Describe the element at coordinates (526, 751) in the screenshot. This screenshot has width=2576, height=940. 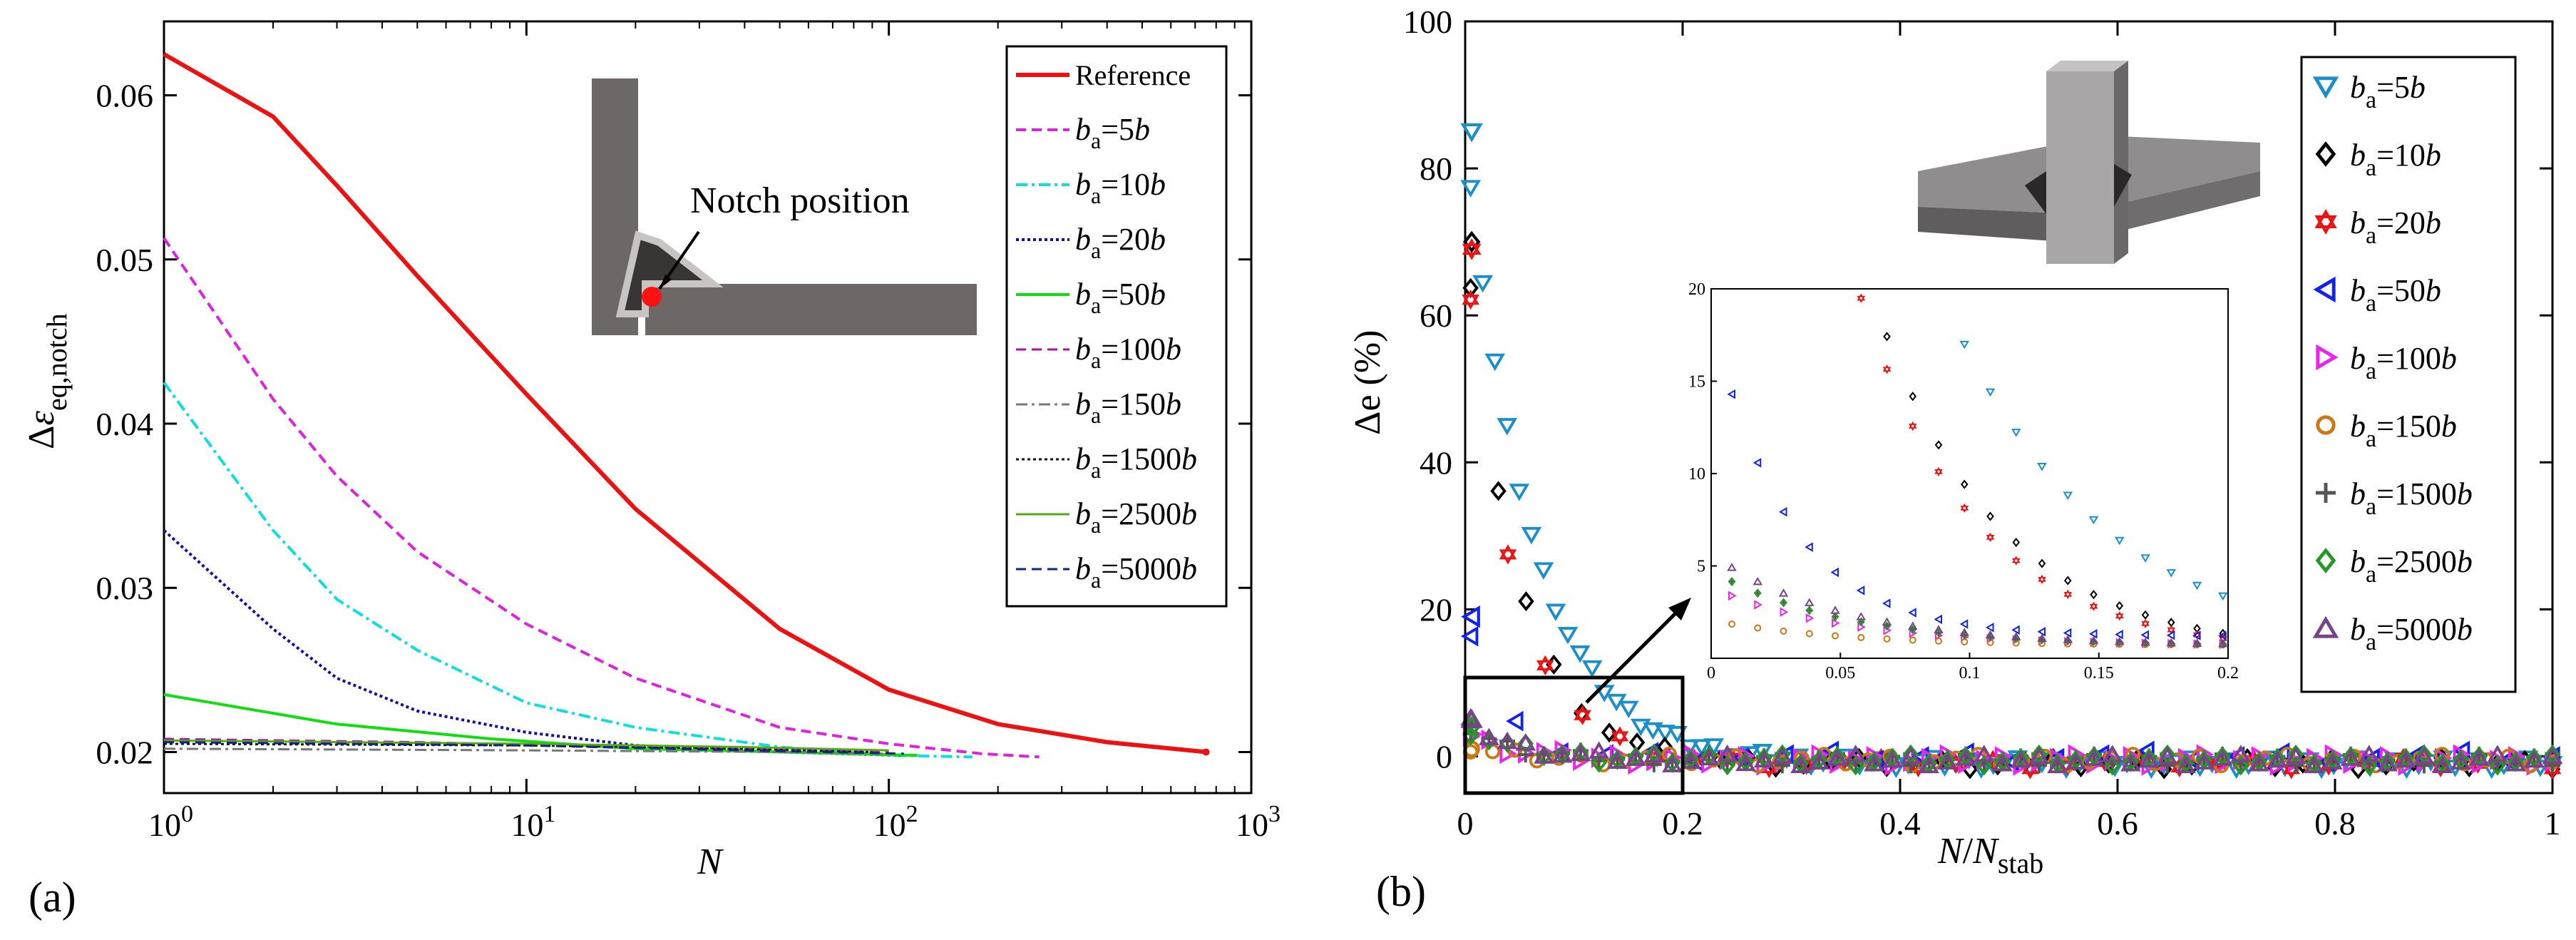
I see `series-line-ba-150b` at that location.